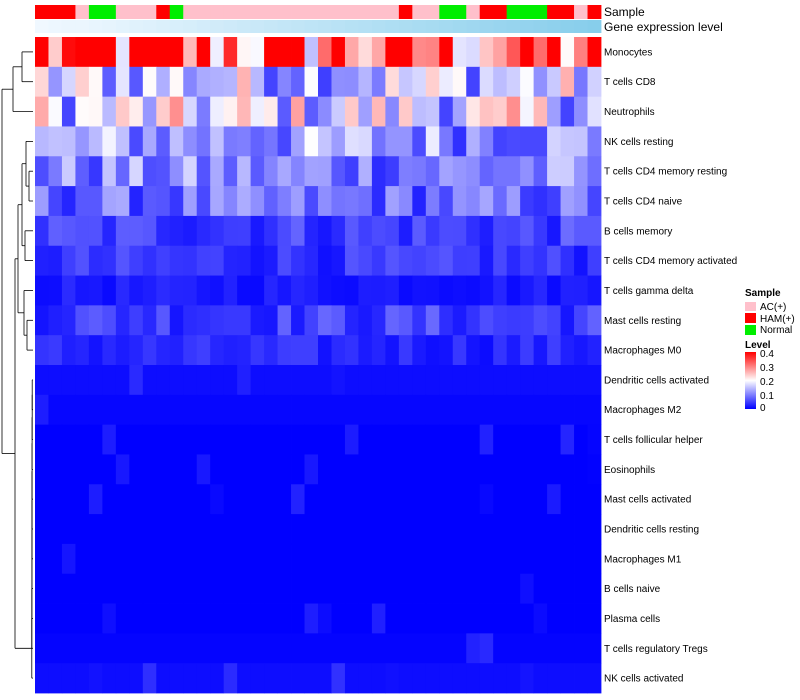 The width and height of the screenshot is (800, 700). What do you see at coordinates (770, 312) in the screenshot?
I see `sample-legend: Sample AC(+) HAM(+) Normal` at bounding box center [770, 312].